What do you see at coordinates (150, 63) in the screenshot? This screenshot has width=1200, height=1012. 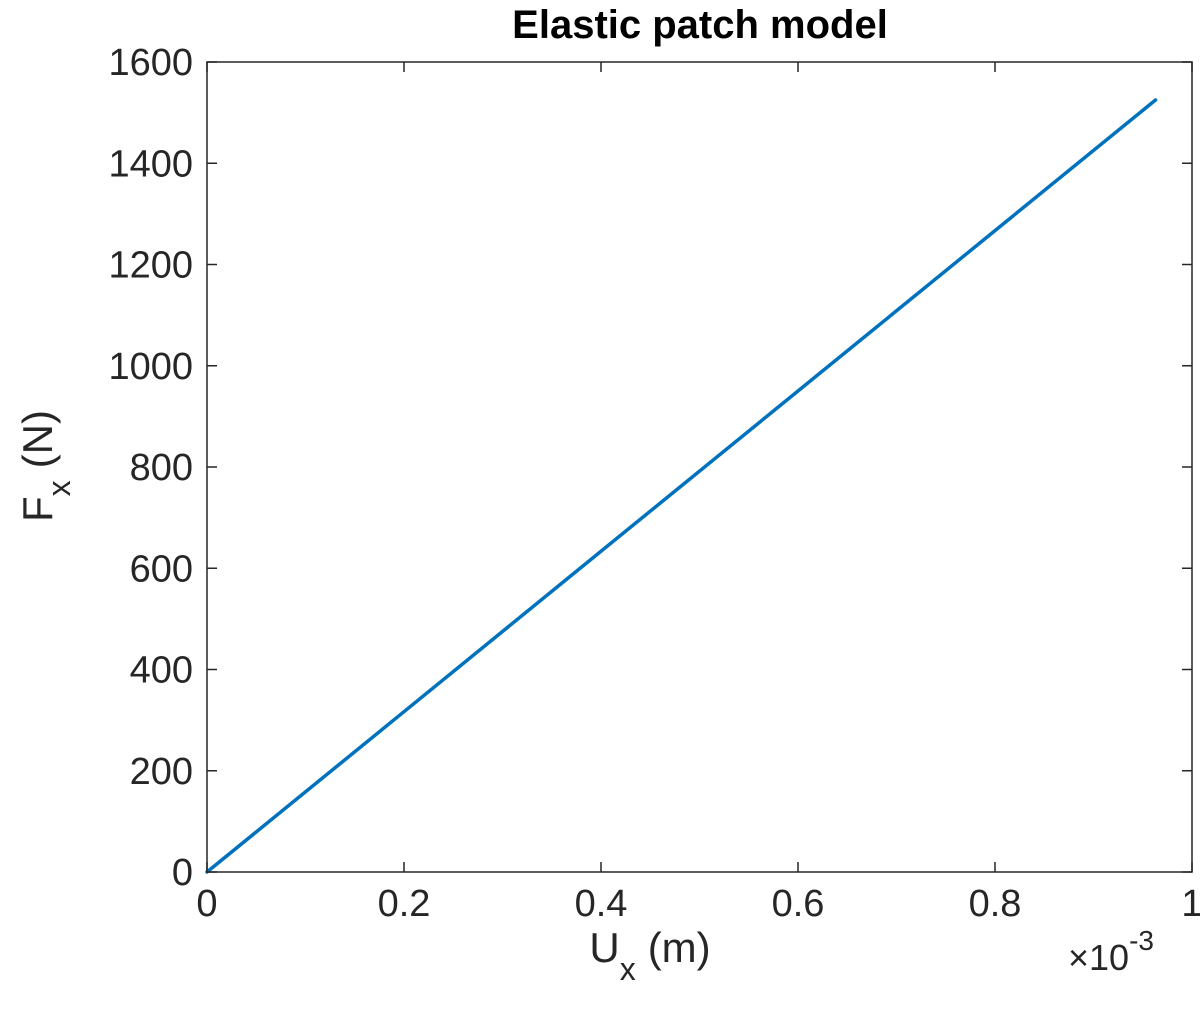 I see `y-tick-label: 1600` at bounding box center [150, 63].